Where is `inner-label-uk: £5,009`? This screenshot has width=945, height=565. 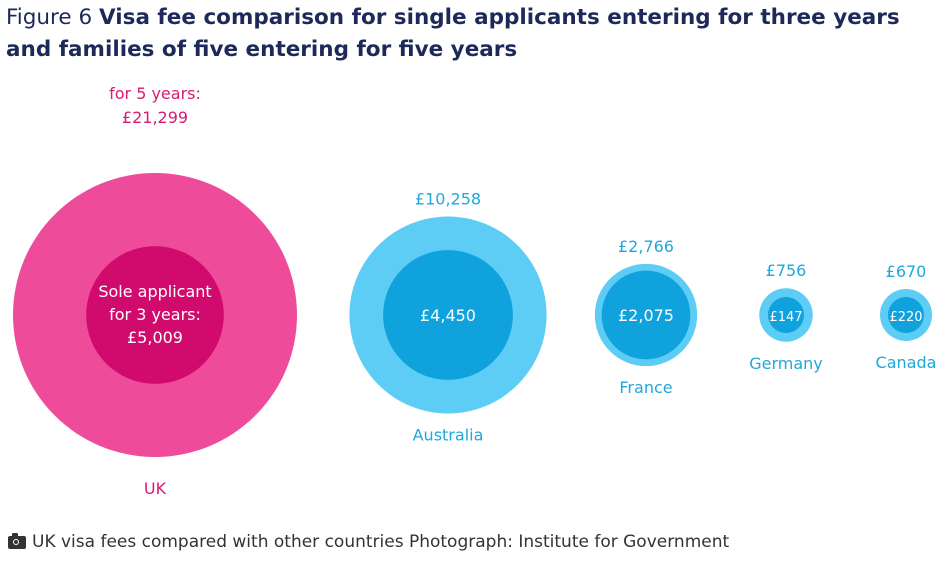
inner-label-uk: £5,009 is located at coordinates (155, 337).